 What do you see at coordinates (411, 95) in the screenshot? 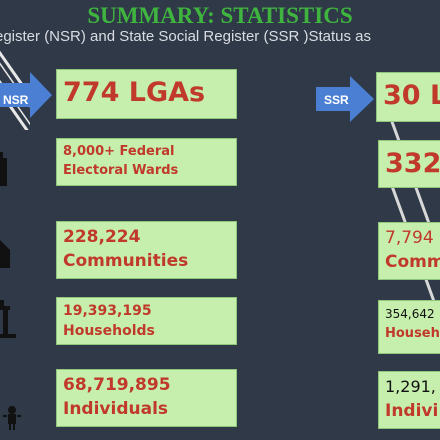
I see `ssr-lgas-value: 30 L` at bounding box center [411, 95].